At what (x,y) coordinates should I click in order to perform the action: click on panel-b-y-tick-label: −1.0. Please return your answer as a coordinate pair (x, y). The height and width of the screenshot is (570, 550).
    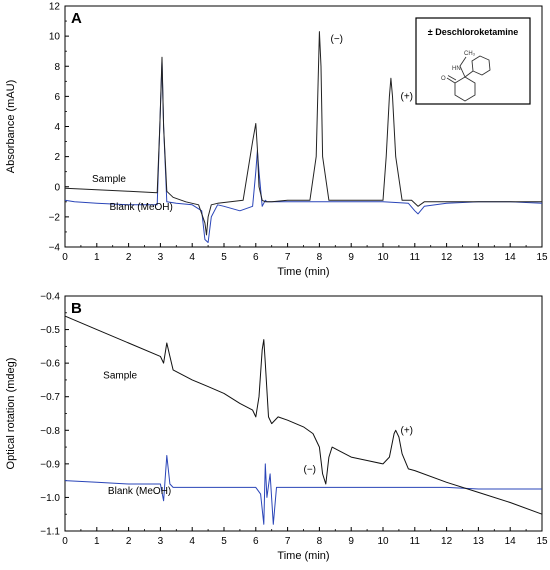
    Looking at the image, I should click on (50, 498).